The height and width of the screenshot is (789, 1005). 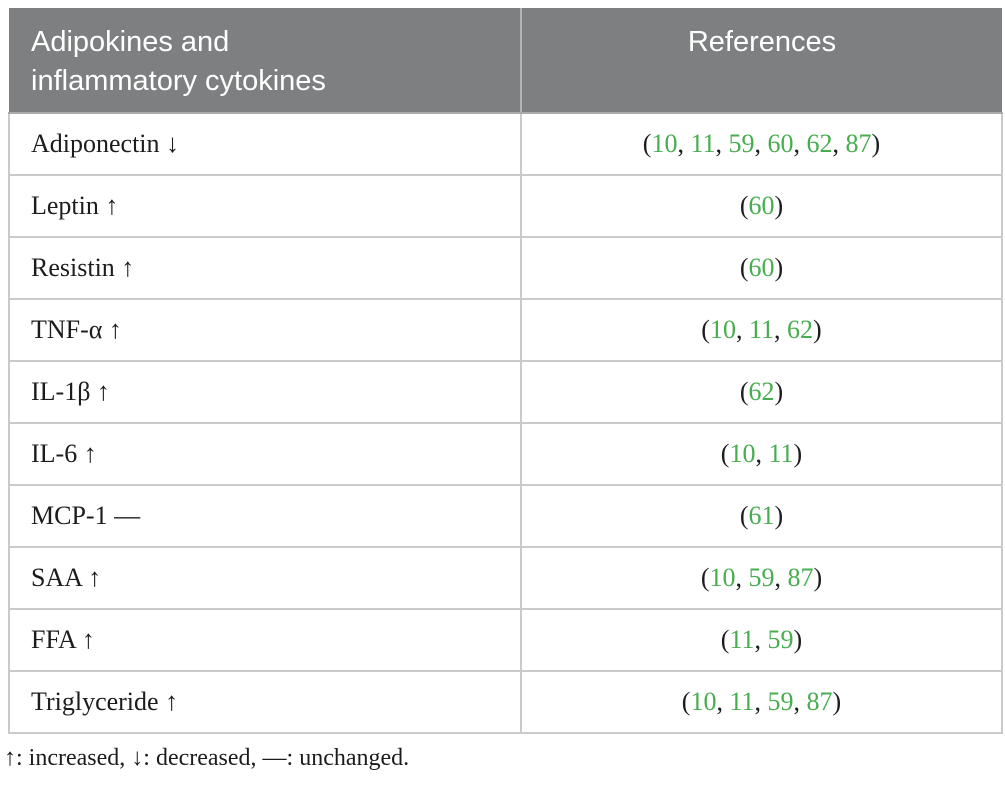 I want to click on references-cell: (60), so click(x=761, y=268).